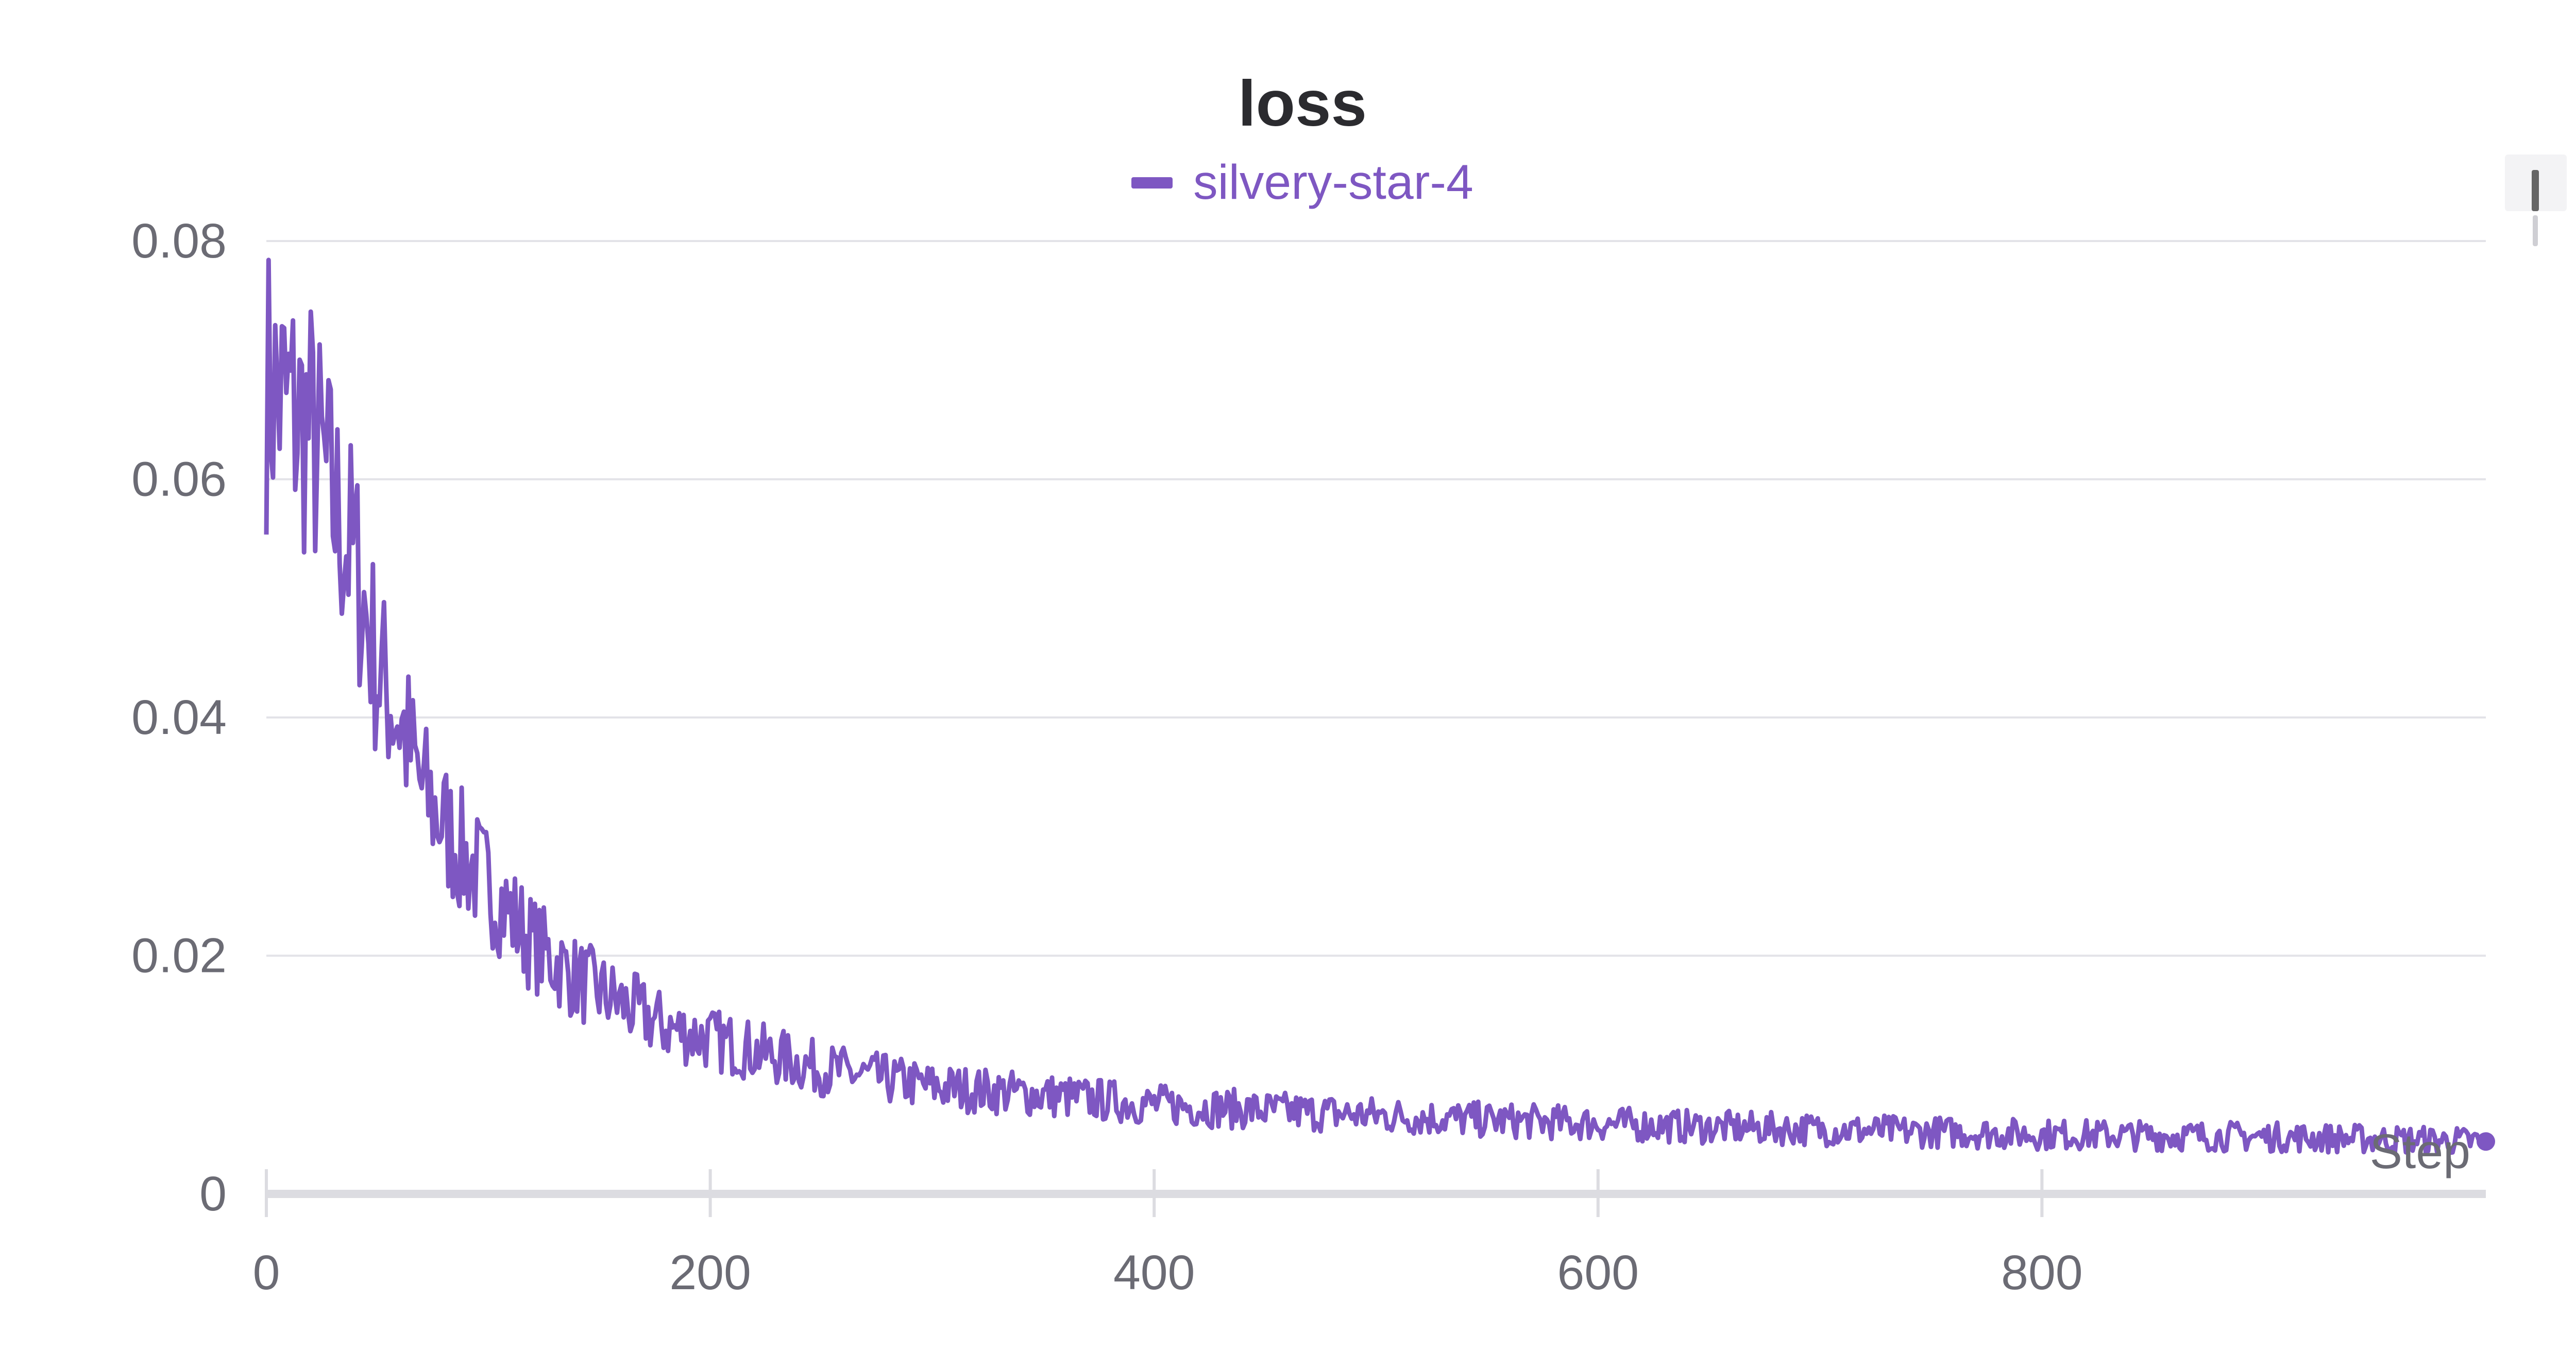  Describe the element at coordinates (2486, 1141) in the screenshot. I see `series-end-point` at that location.